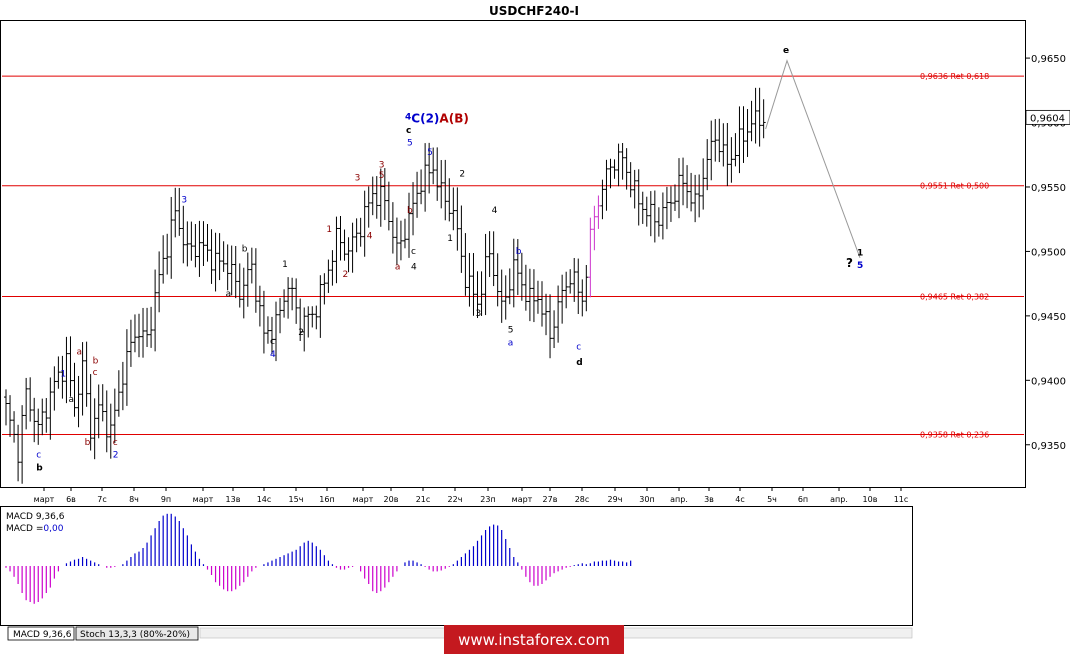  I want to click on peak-label-part: C, so click(415, 119).